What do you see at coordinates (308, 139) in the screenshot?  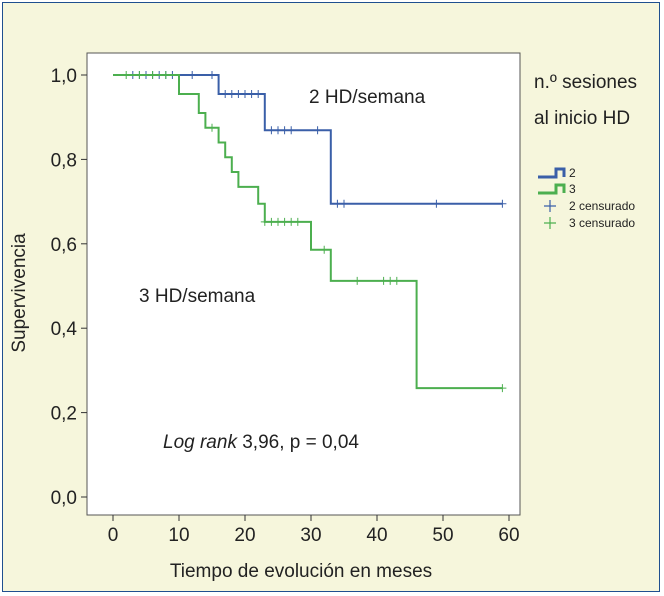 I see `series-2-line` at bounding box center [308, 139].